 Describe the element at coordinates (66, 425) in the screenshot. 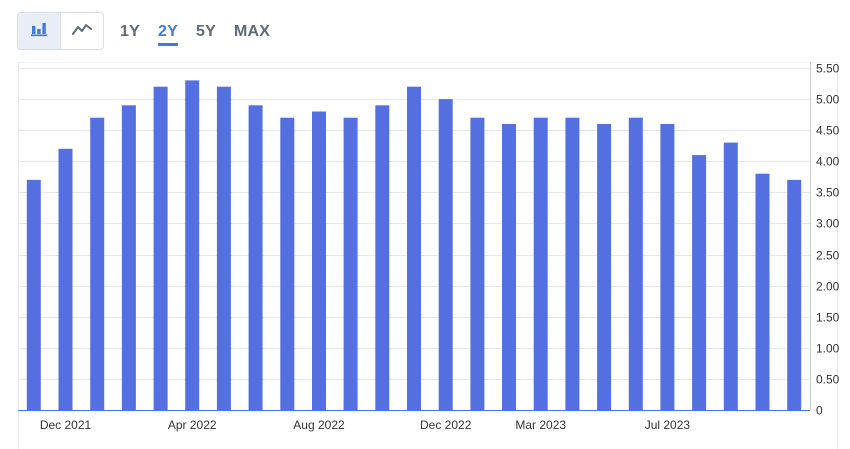

I see `x-tick-label: Dec 2021` at that location.